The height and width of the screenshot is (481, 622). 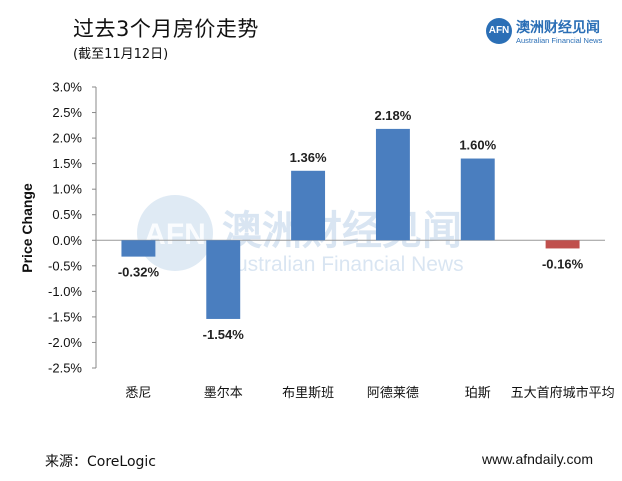 What do you see at coordinates (559, 40) in the screenshot?
I see `logo-name-en: Australian Financial News` at bounding box center [559, 40].